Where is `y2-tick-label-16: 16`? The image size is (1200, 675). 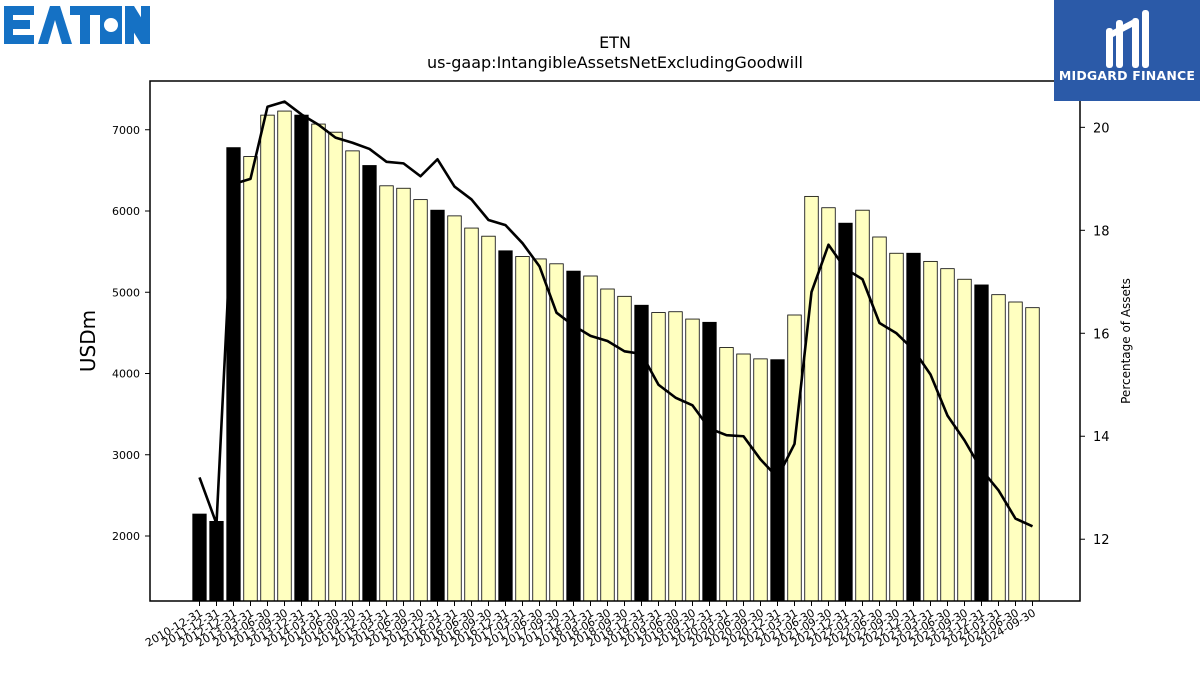 y2-tick-label-16: 16 is located at coordinates (1101, 334).